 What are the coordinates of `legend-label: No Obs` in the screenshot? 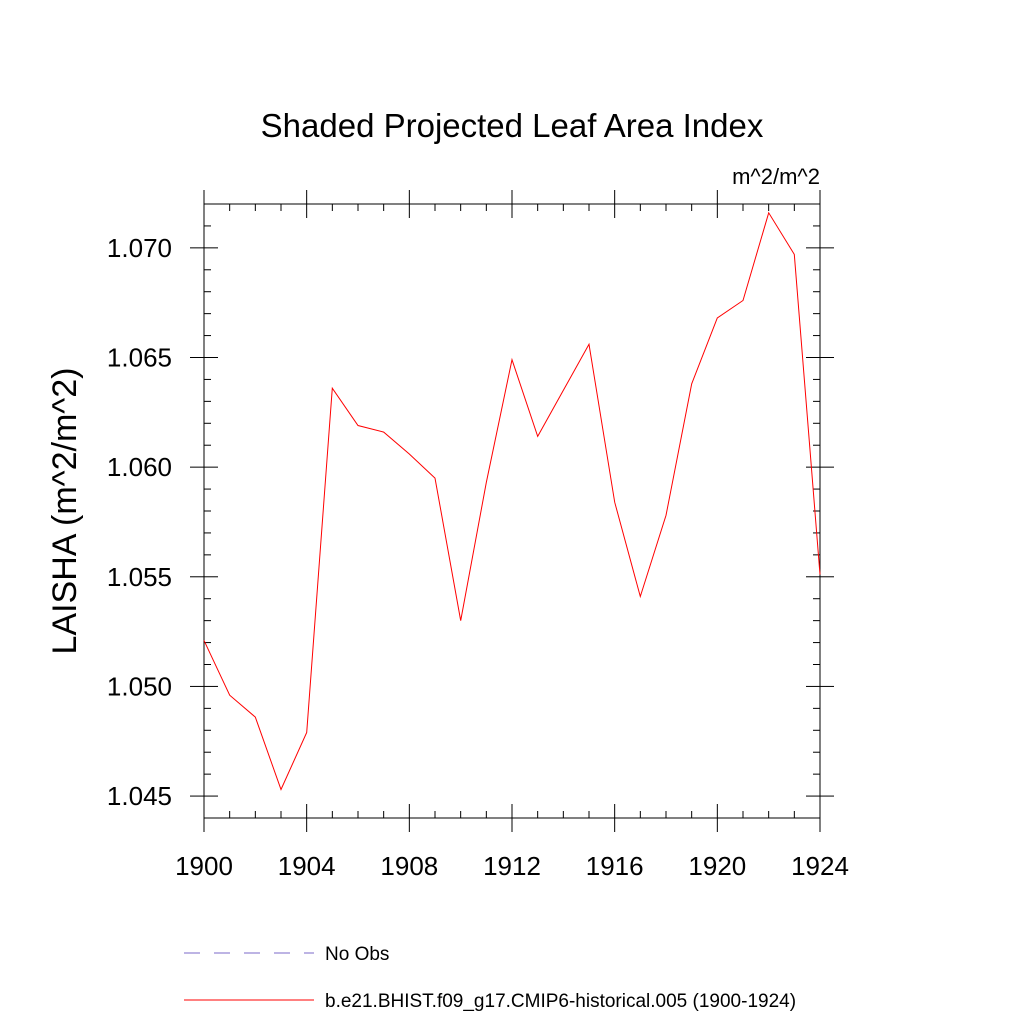 It's located at (357, 954).